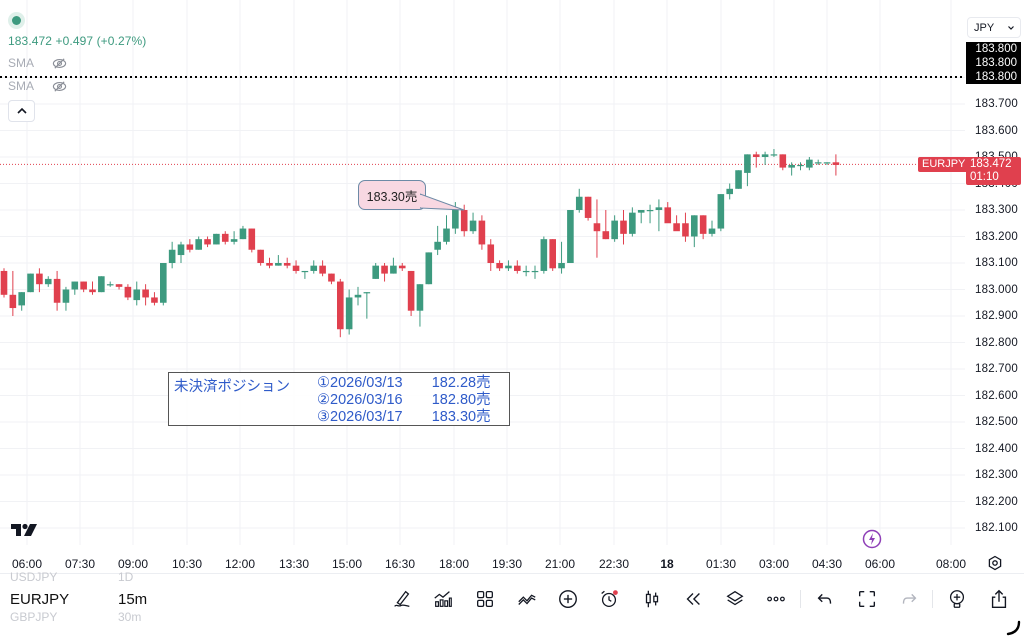 This screenshot has height=641, width=1024. I want to click on alert-button, so click(609, 599).